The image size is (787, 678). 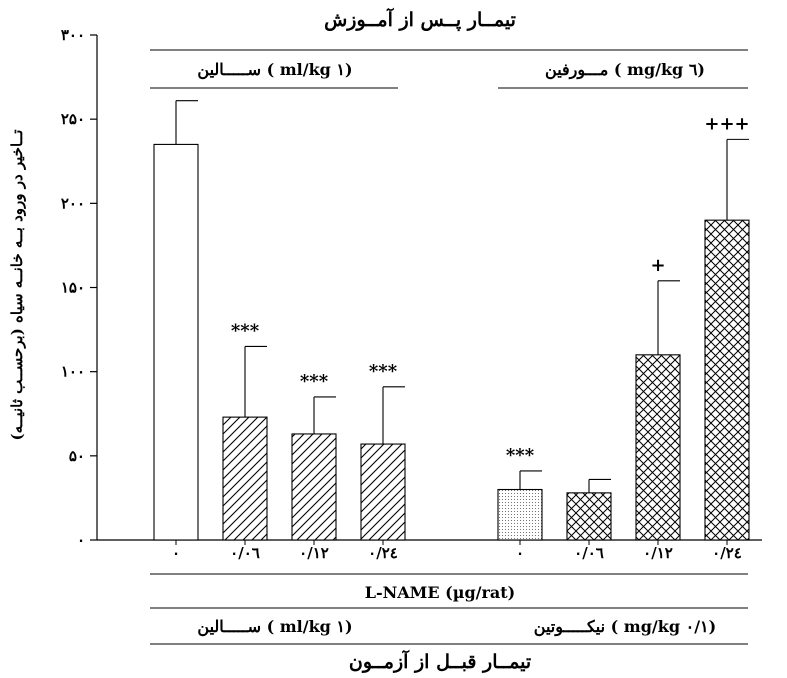 I want to click on y-tick-label: ۵۰, so click(x=77, y=456).